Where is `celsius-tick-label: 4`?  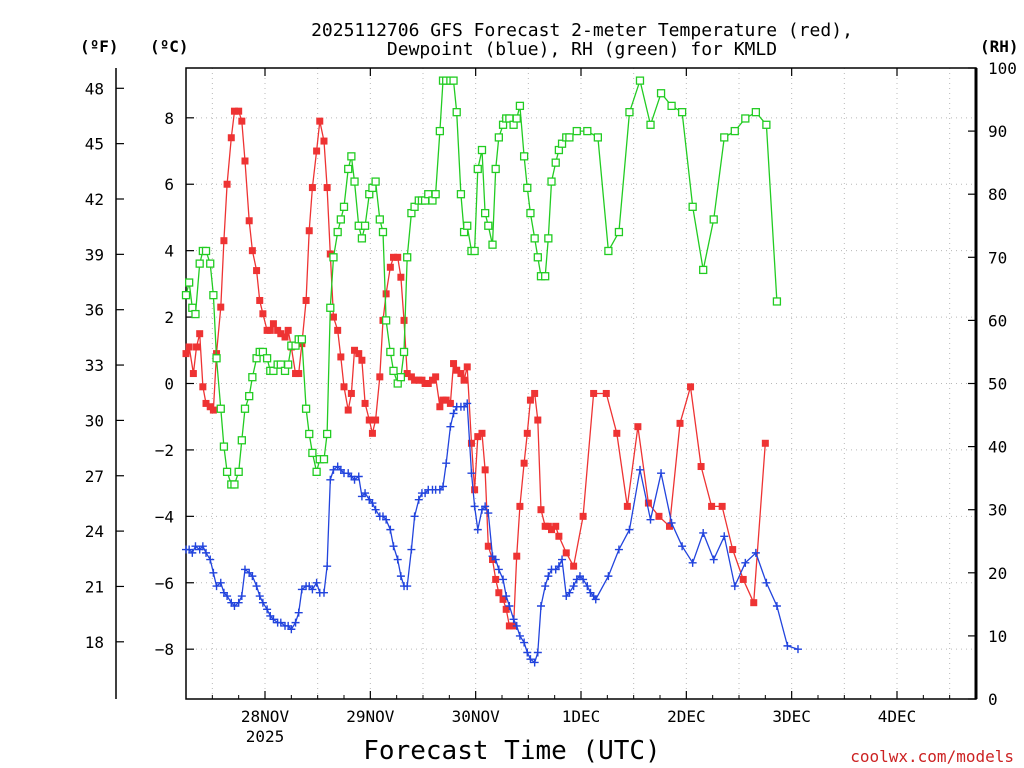
celsius-tick-label: 4 is located at coordinates (169, 251).